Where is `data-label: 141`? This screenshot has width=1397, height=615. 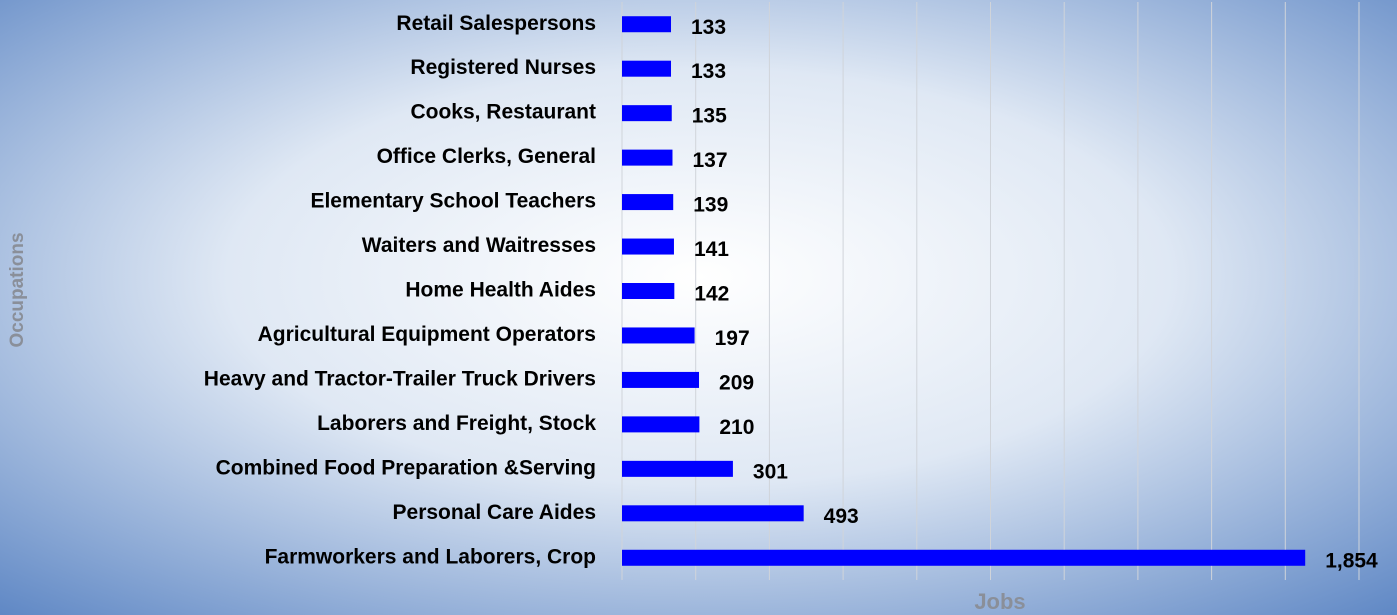
data-label: 141 is located at coordinates (711, 249).